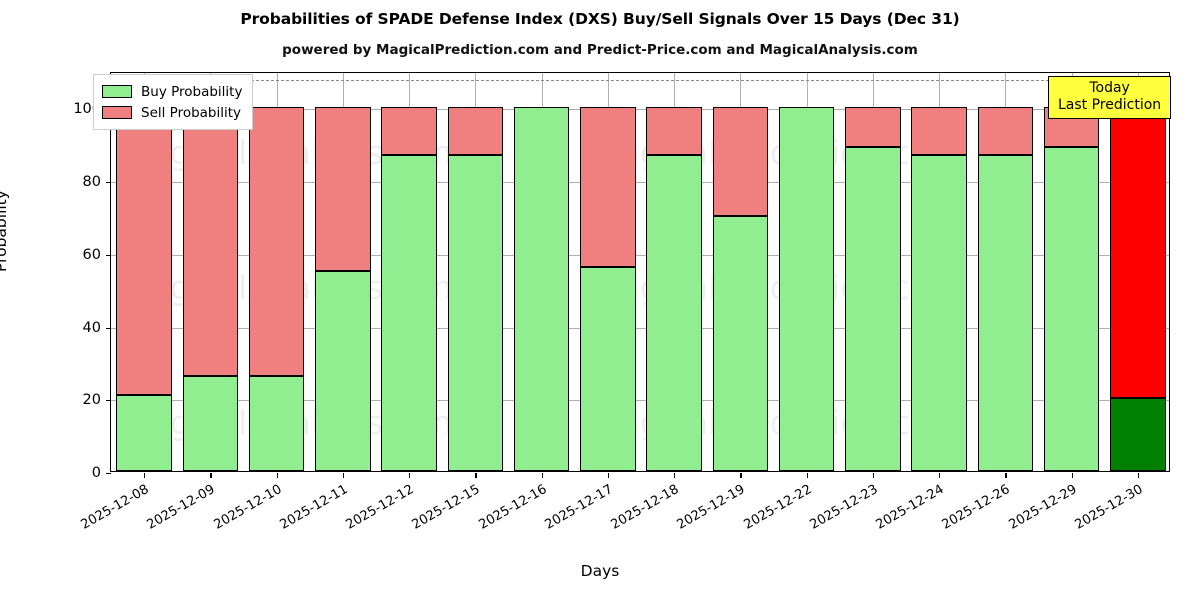 Image resolution: width=1200 pixels, height=600 pixels. I want to click on x-axis-label: Days, so click(600, 571).